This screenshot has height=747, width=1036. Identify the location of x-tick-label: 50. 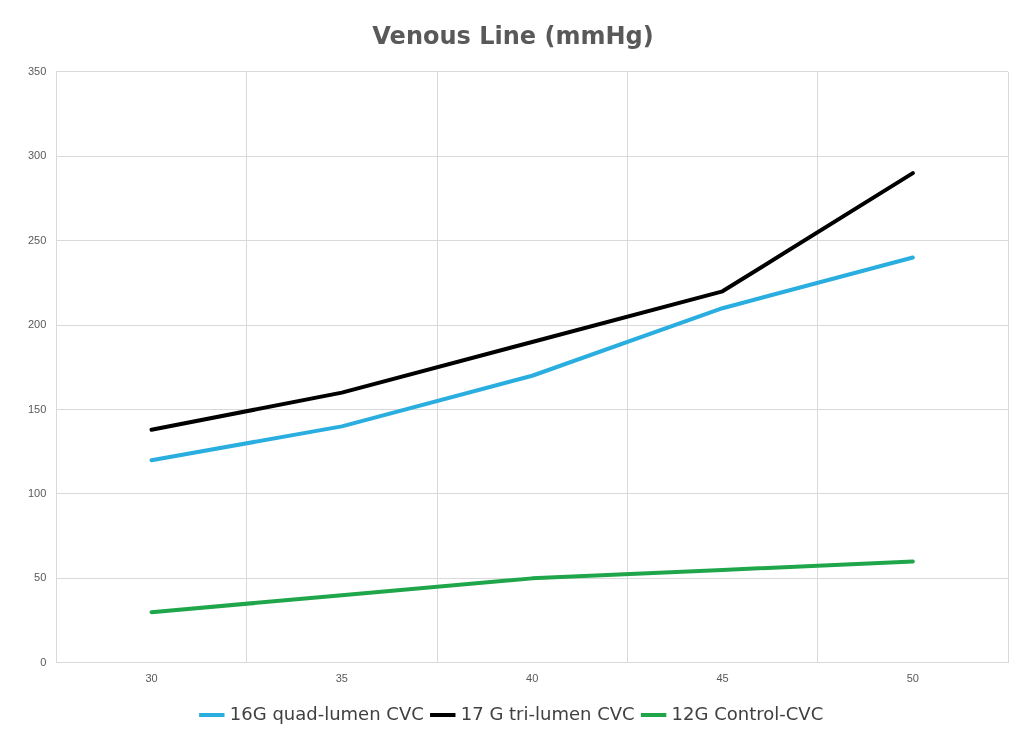
(912, 678).